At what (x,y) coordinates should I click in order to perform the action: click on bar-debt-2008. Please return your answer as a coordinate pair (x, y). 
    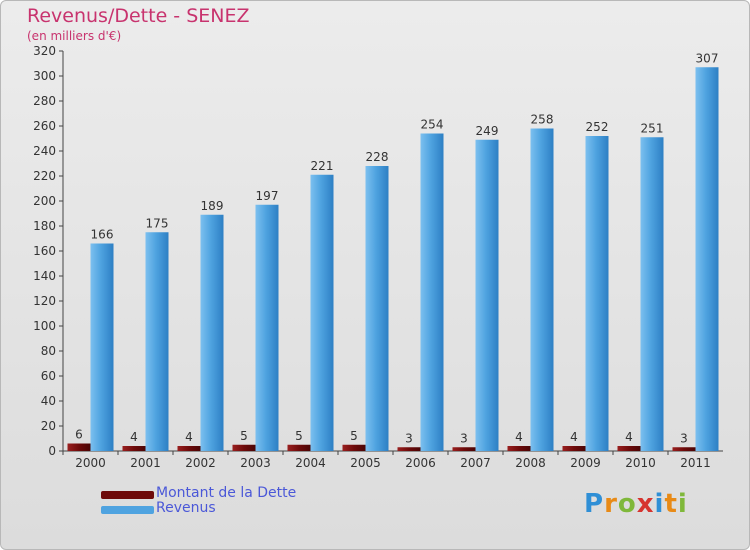
    Looking at the image, I should click on (519, 448).